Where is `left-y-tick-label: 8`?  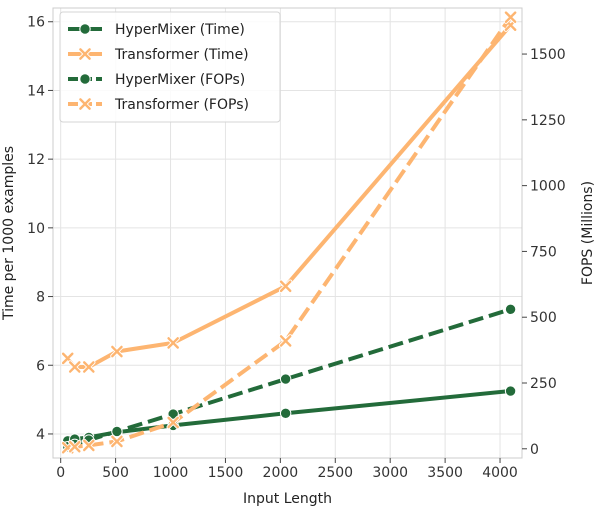 left-y-tick-label: 8 is located at coordinates (40, 298).